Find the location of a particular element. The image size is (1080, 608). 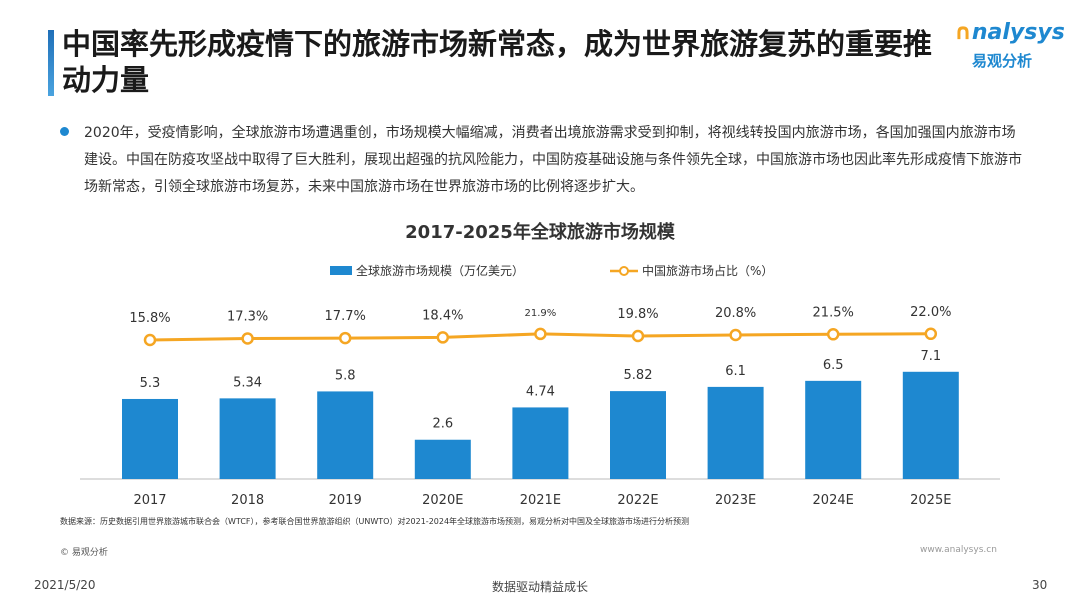

analysys-logo: ∩nalysys 易观分析 is located at coordinates (1009, 48).